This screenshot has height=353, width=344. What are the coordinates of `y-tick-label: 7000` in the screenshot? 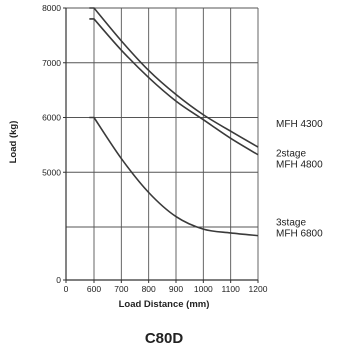 It's located at (51, 63).